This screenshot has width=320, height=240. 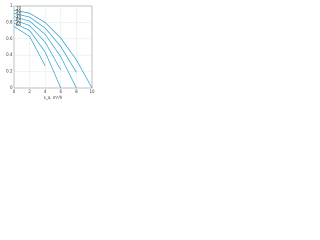 I want to click on y-tick-label: 0.8, so click(x=9, y=21).